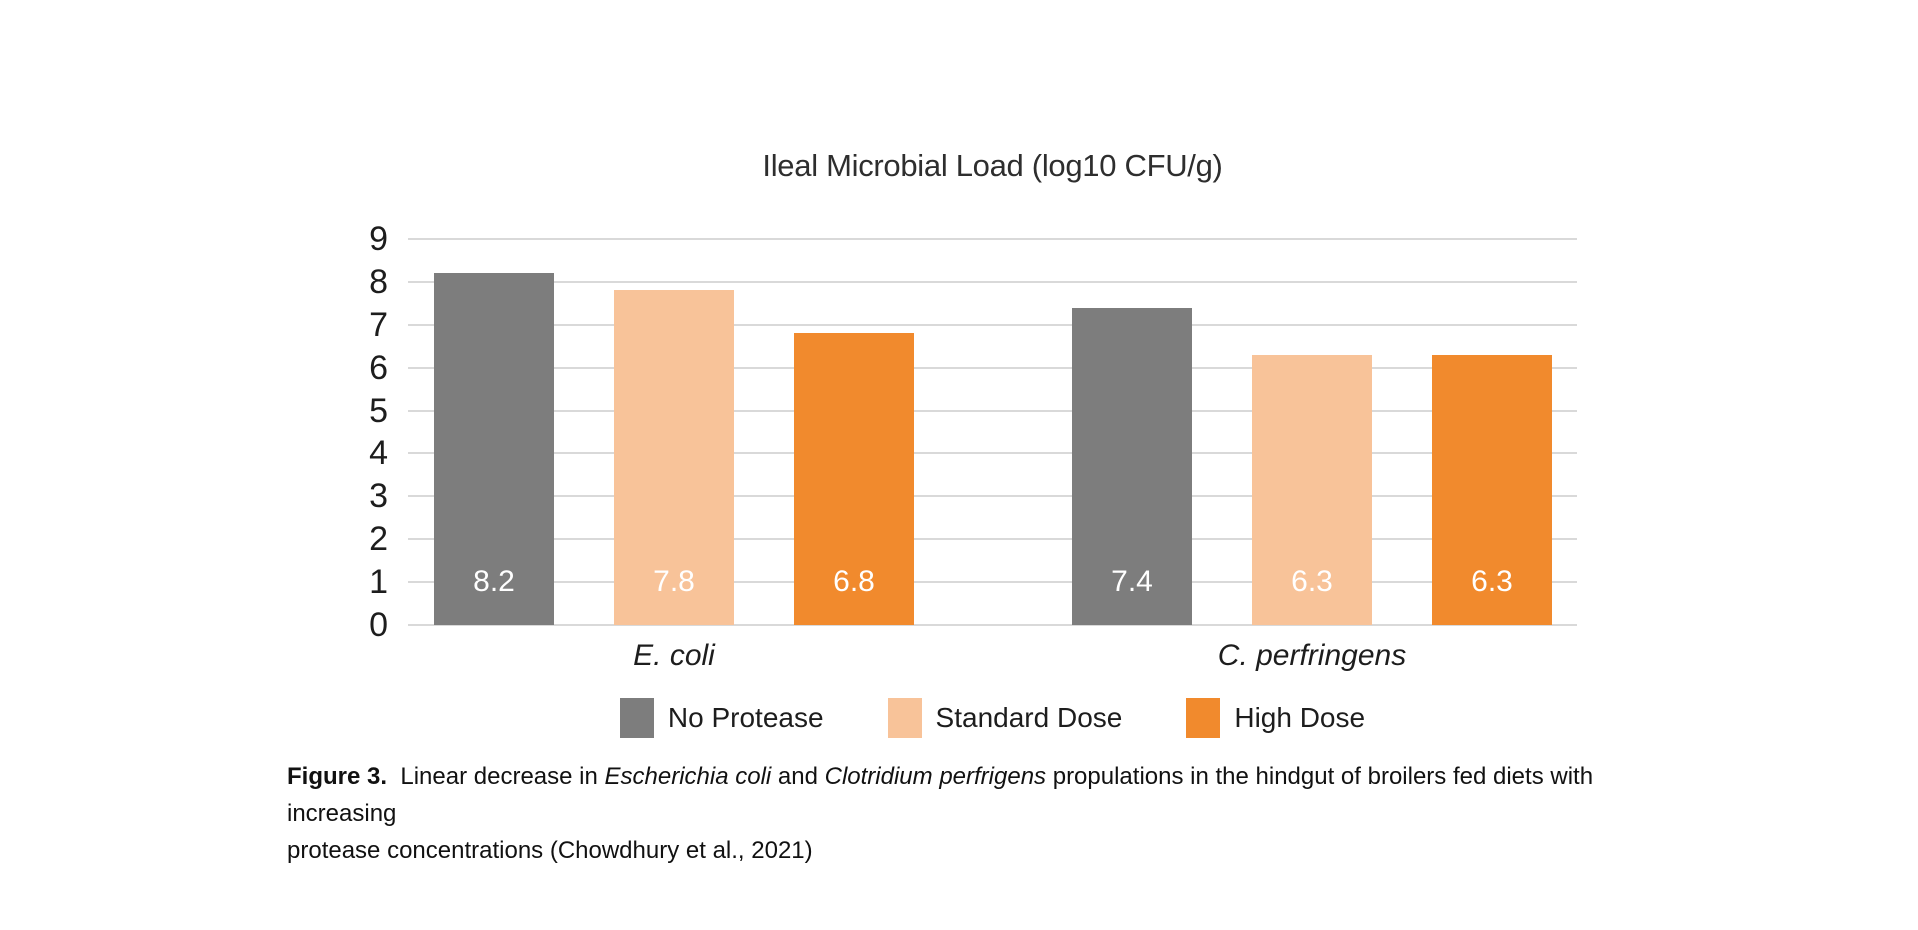 Image resolution: width=1918 pixels, height=930 pixels. What do you see at coordinates (935, 776) in the screenshot?
I see `caption-segment: Clotridium perfrigens` at bounding box center [935, 776].